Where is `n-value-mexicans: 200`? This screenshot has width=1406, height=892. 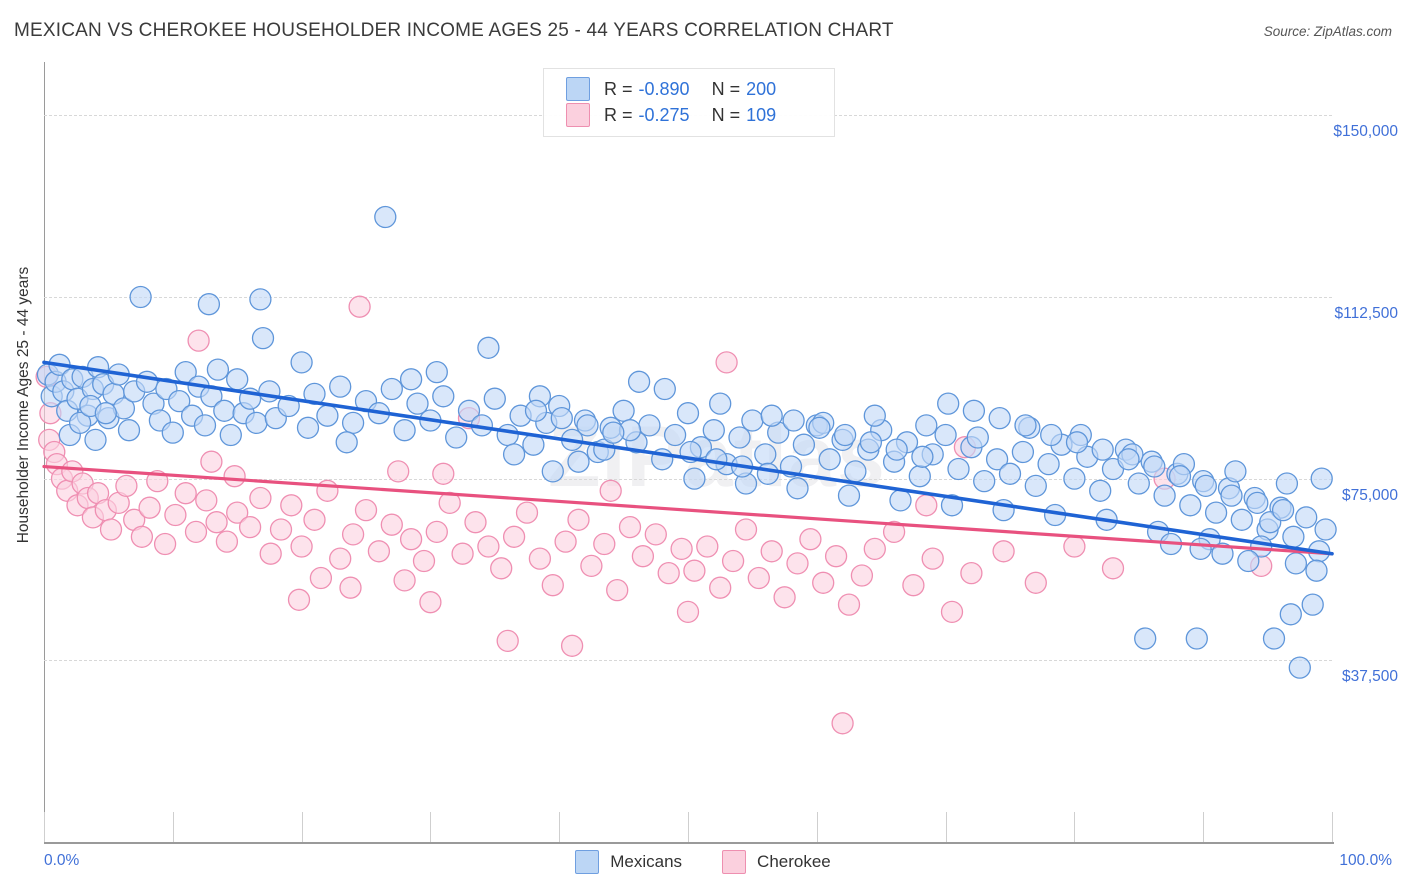
n-value-mexicans: 200 is located at coordinates (761, 88).